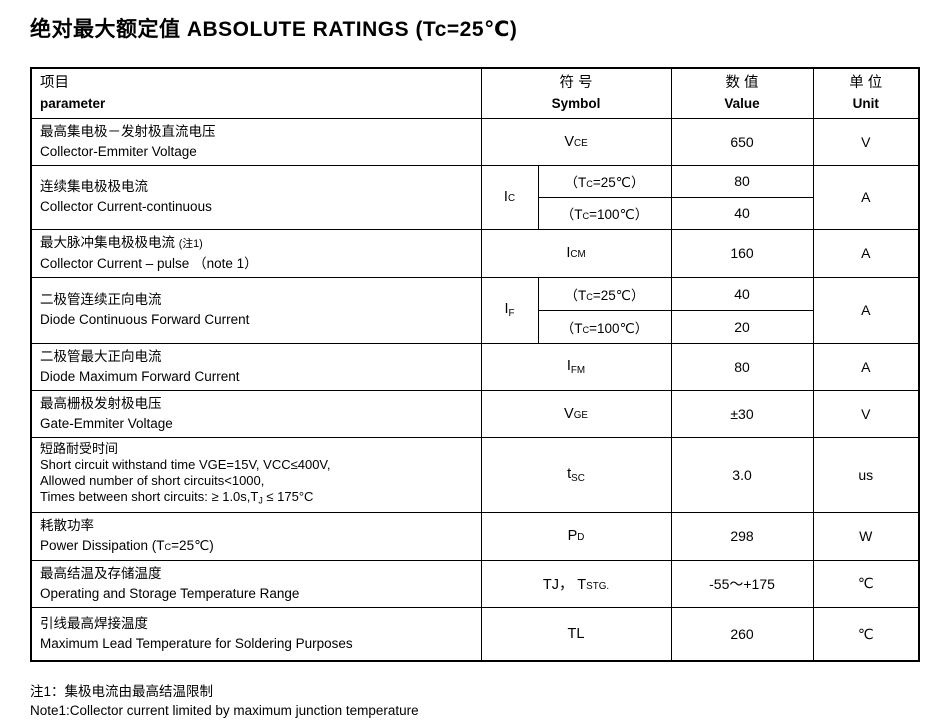 The height and width of the screenshot is (720, 937). Describe the element at coordinates (509, 310) in the screenshot. I see `symbol-cell: IF` at that location.